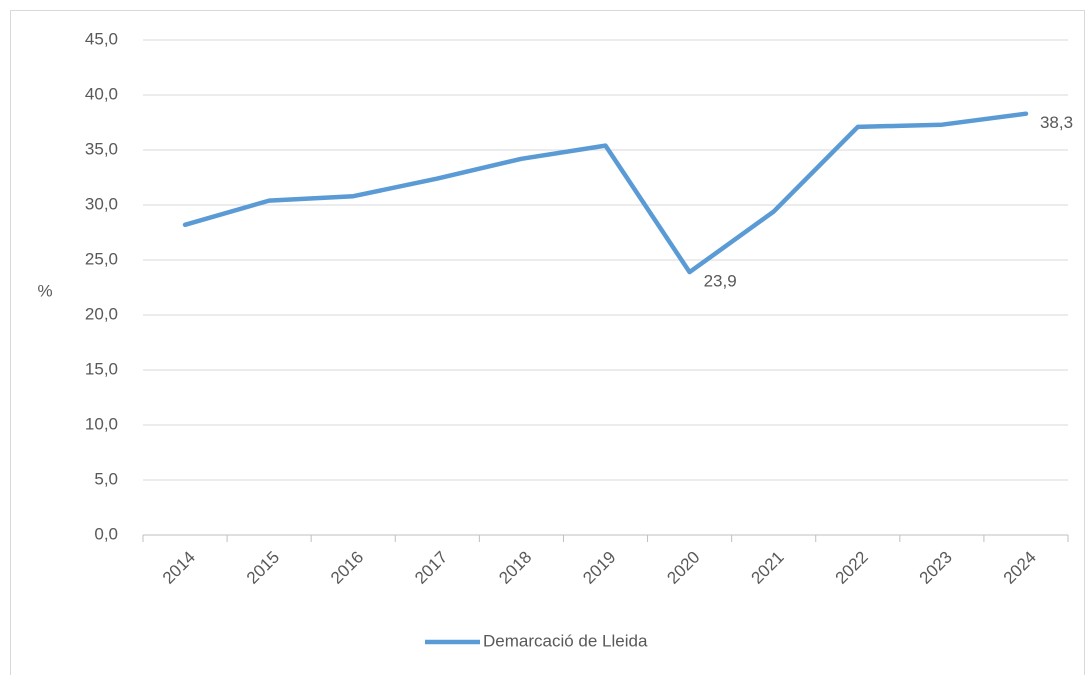  Describe the element at coordinates (101, 148) in the screenshot. I see `y-tick-label: 35,0` at that location.